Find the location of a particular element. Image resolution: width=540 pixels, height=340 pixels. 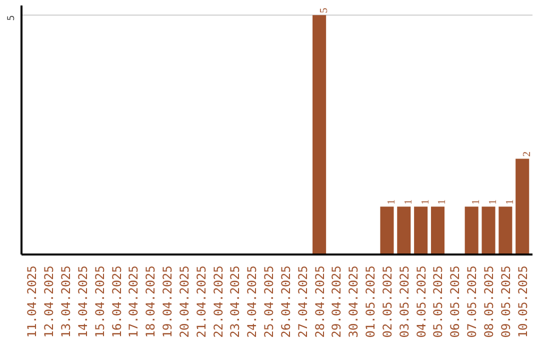

x-tick-label: 13.04.2025 is located at coordinates (65, 301).